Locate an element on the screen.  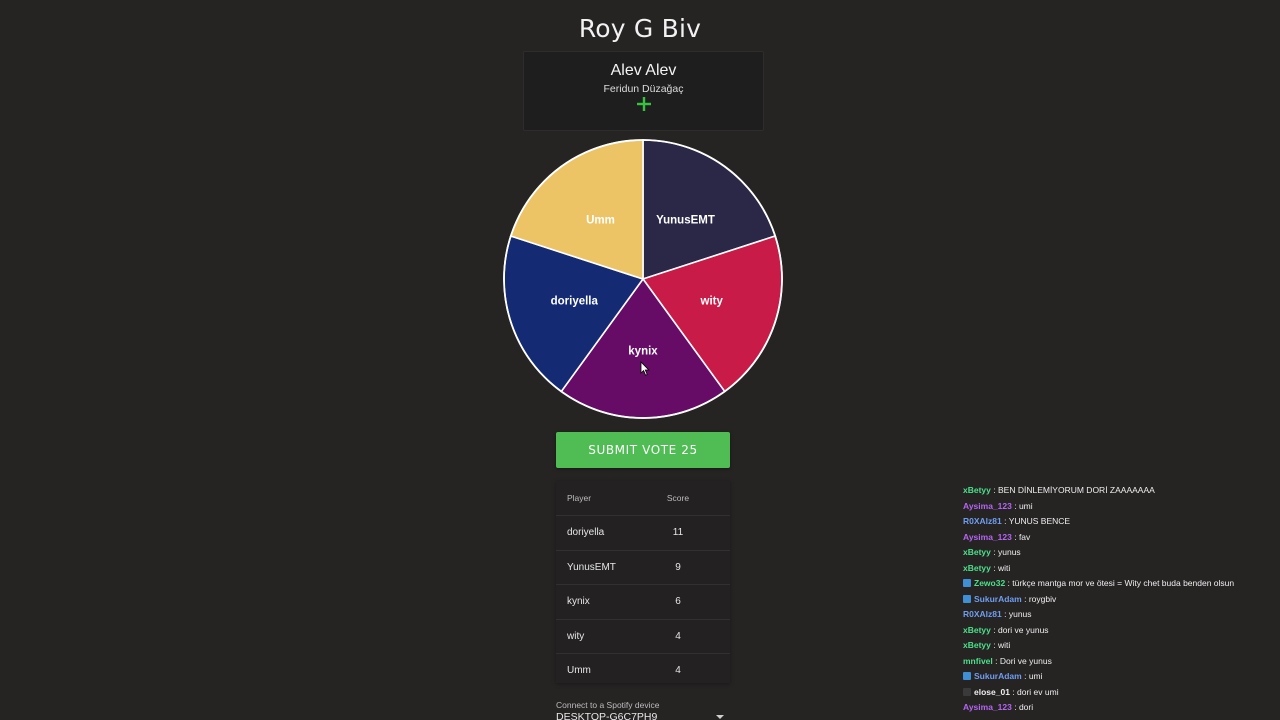
chat-text: fav is located at coordinates (1024, 536).